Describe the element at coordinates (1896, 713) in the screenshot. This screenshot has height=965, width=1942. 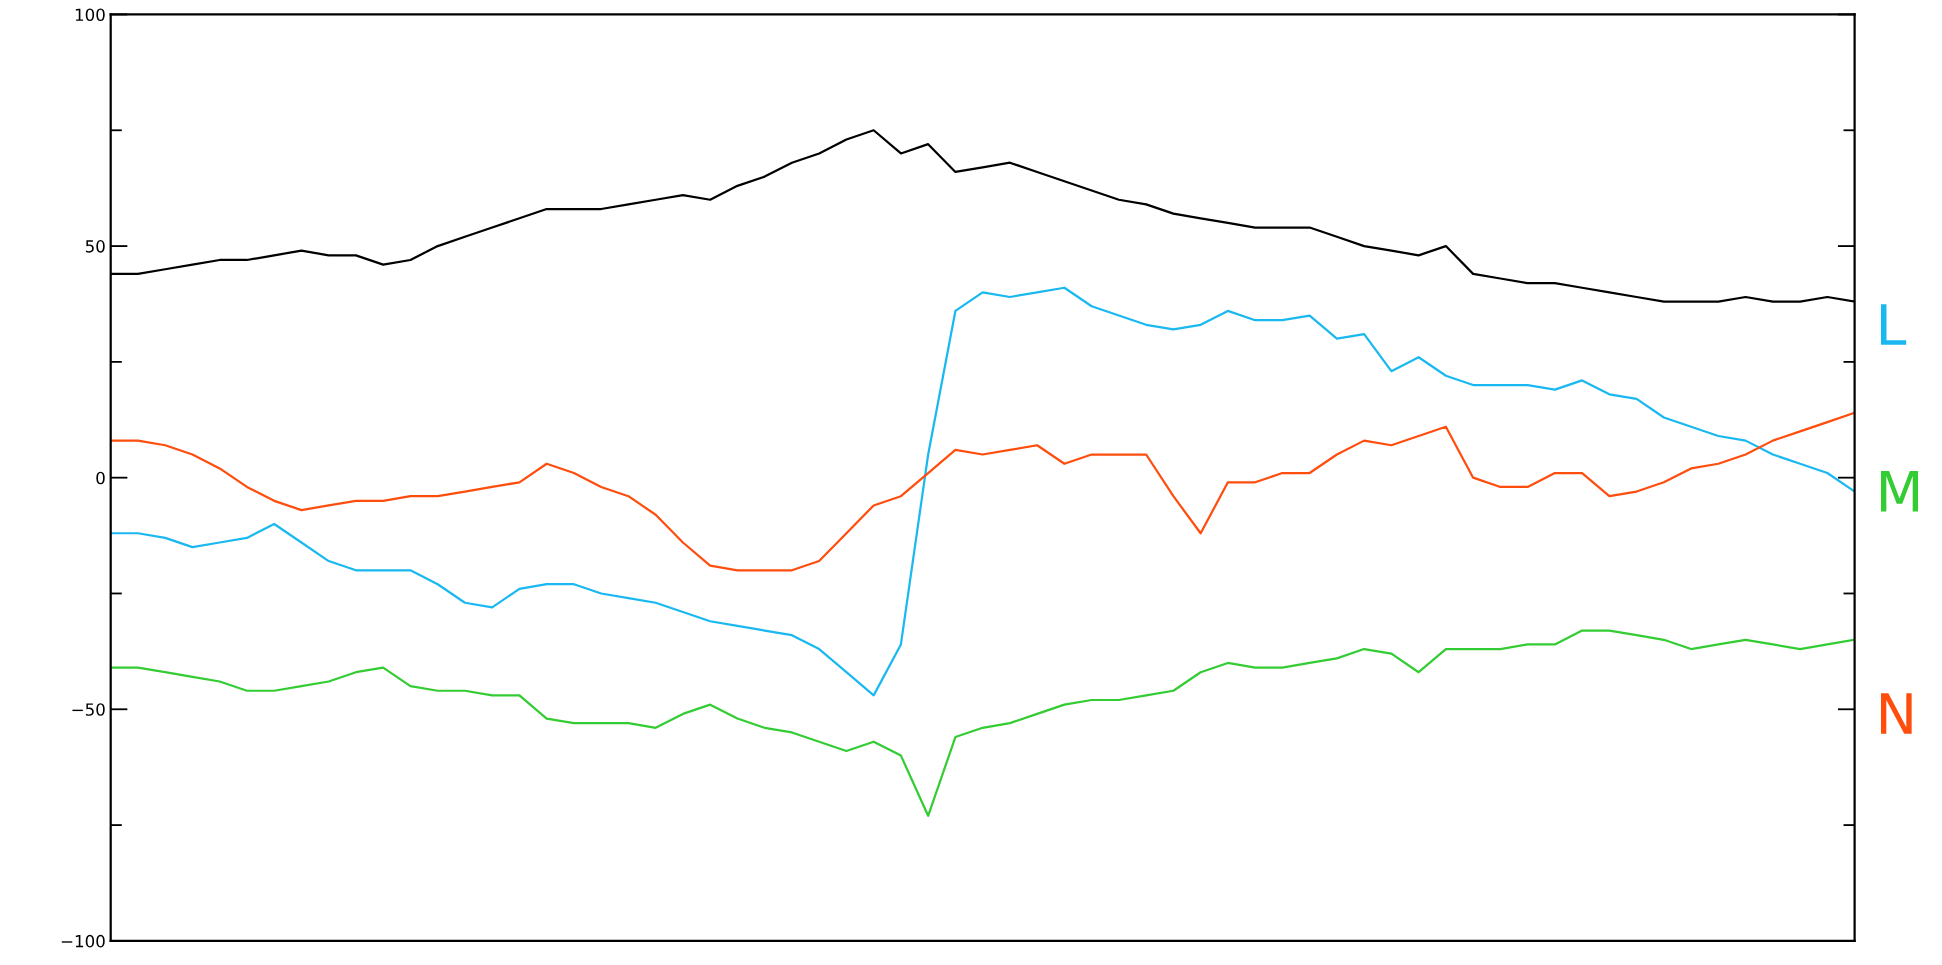
I see `text: N` at that location.